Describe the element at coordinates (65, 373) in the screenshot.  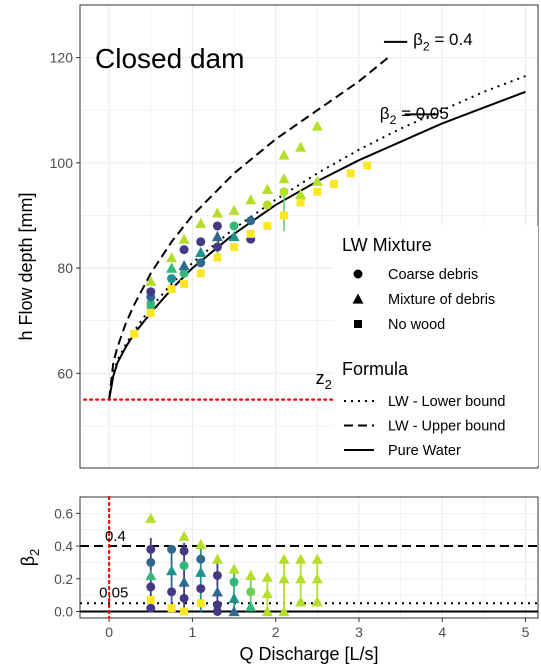
I see `y-tick-label: 60` at that location.